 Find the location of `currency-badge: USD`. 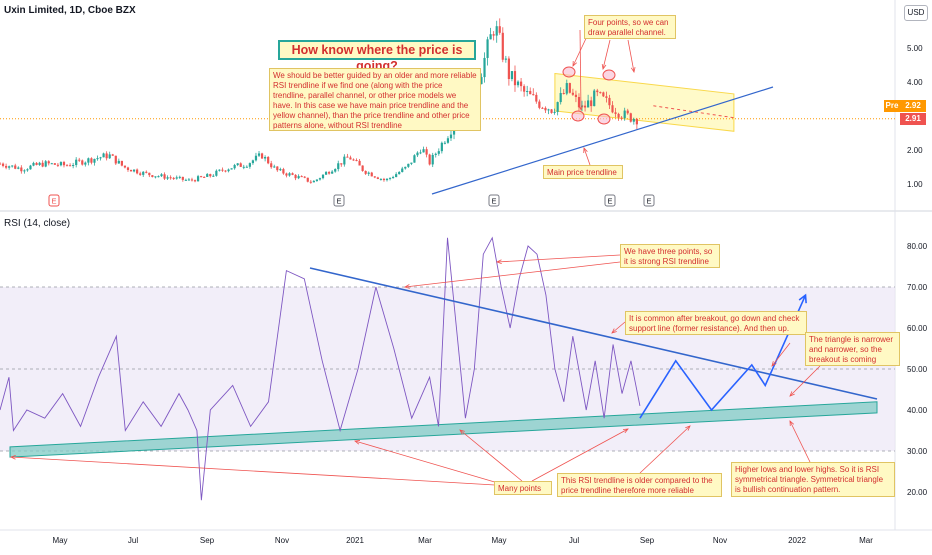

currency-badge: USD is located at coordinates (916, 13).